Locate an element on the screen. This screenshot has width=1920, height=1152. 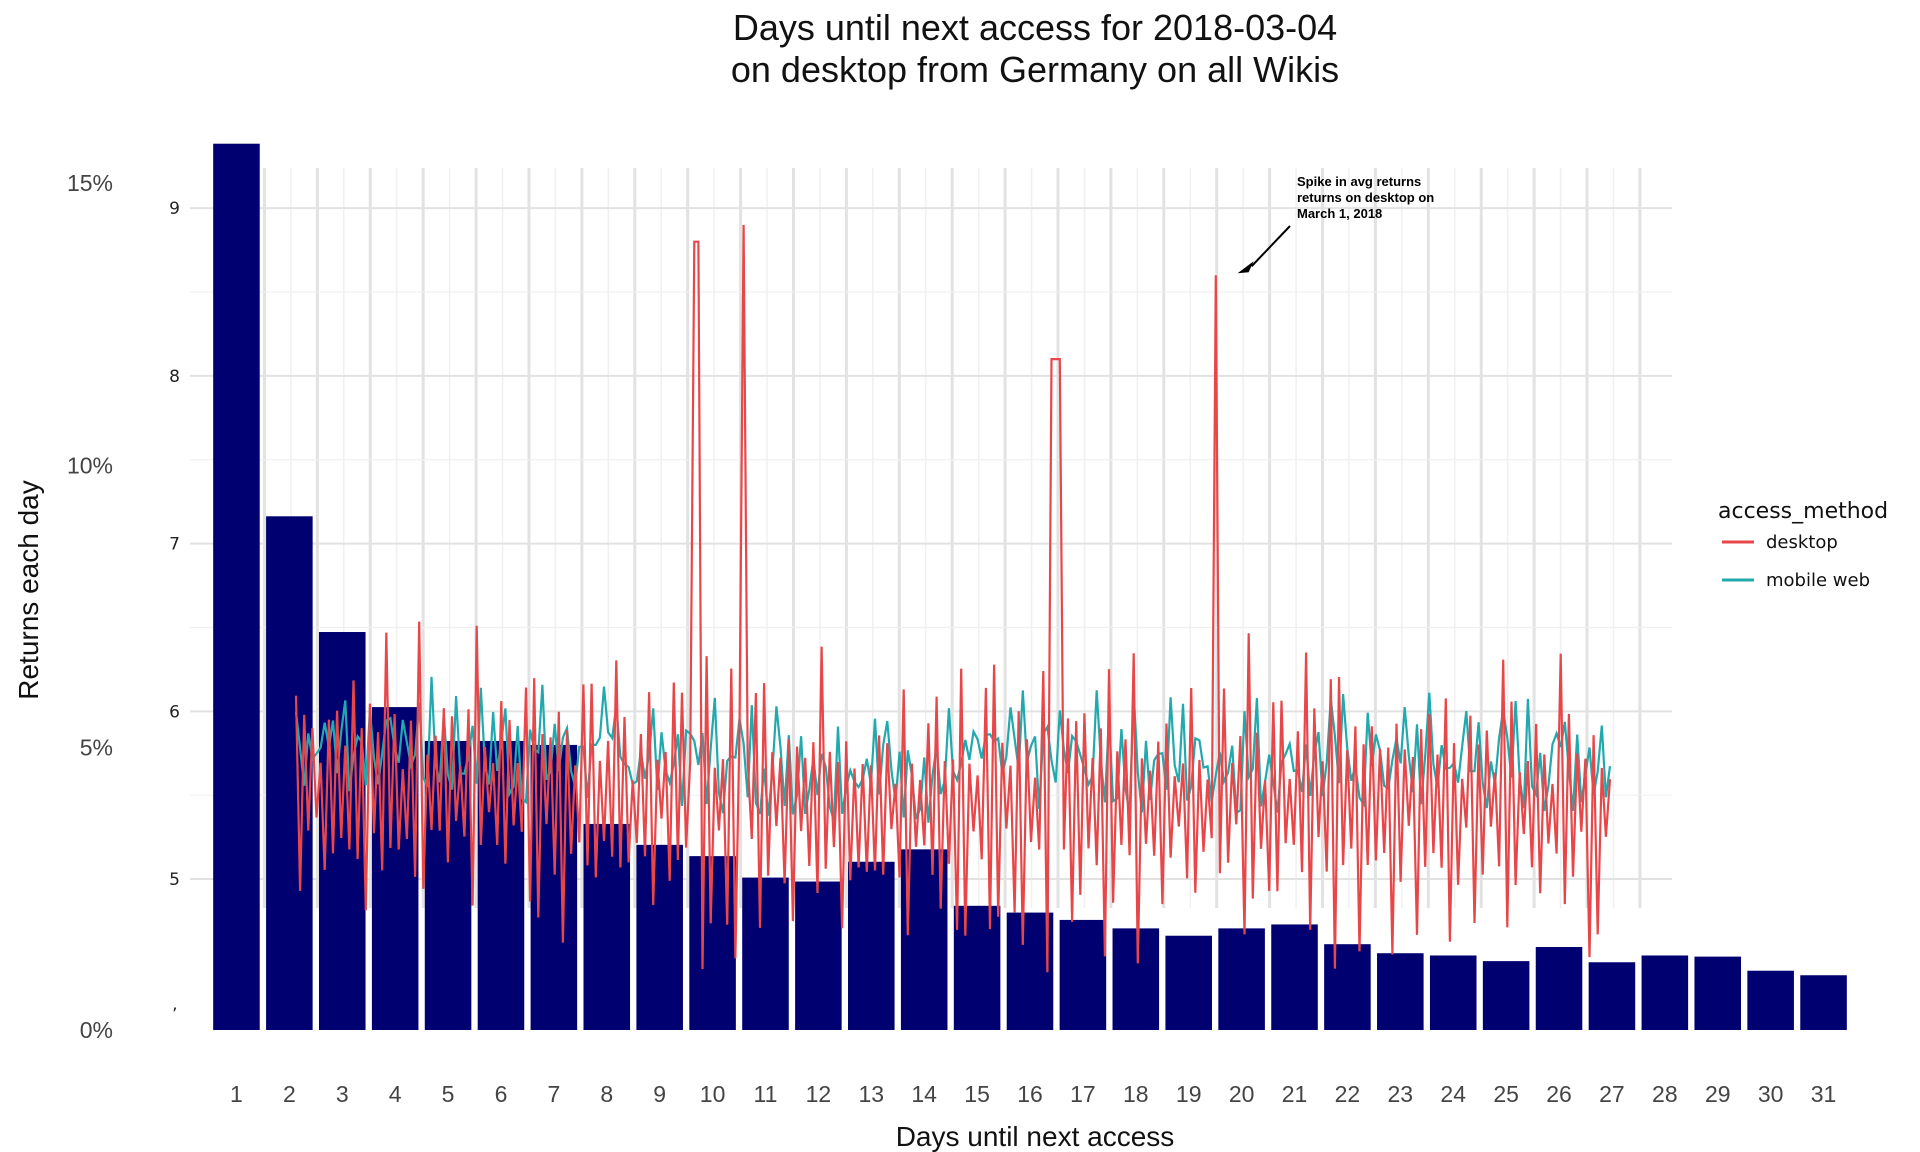
x-tick-label-22: 22 is located at coordinates (1348, 1094).